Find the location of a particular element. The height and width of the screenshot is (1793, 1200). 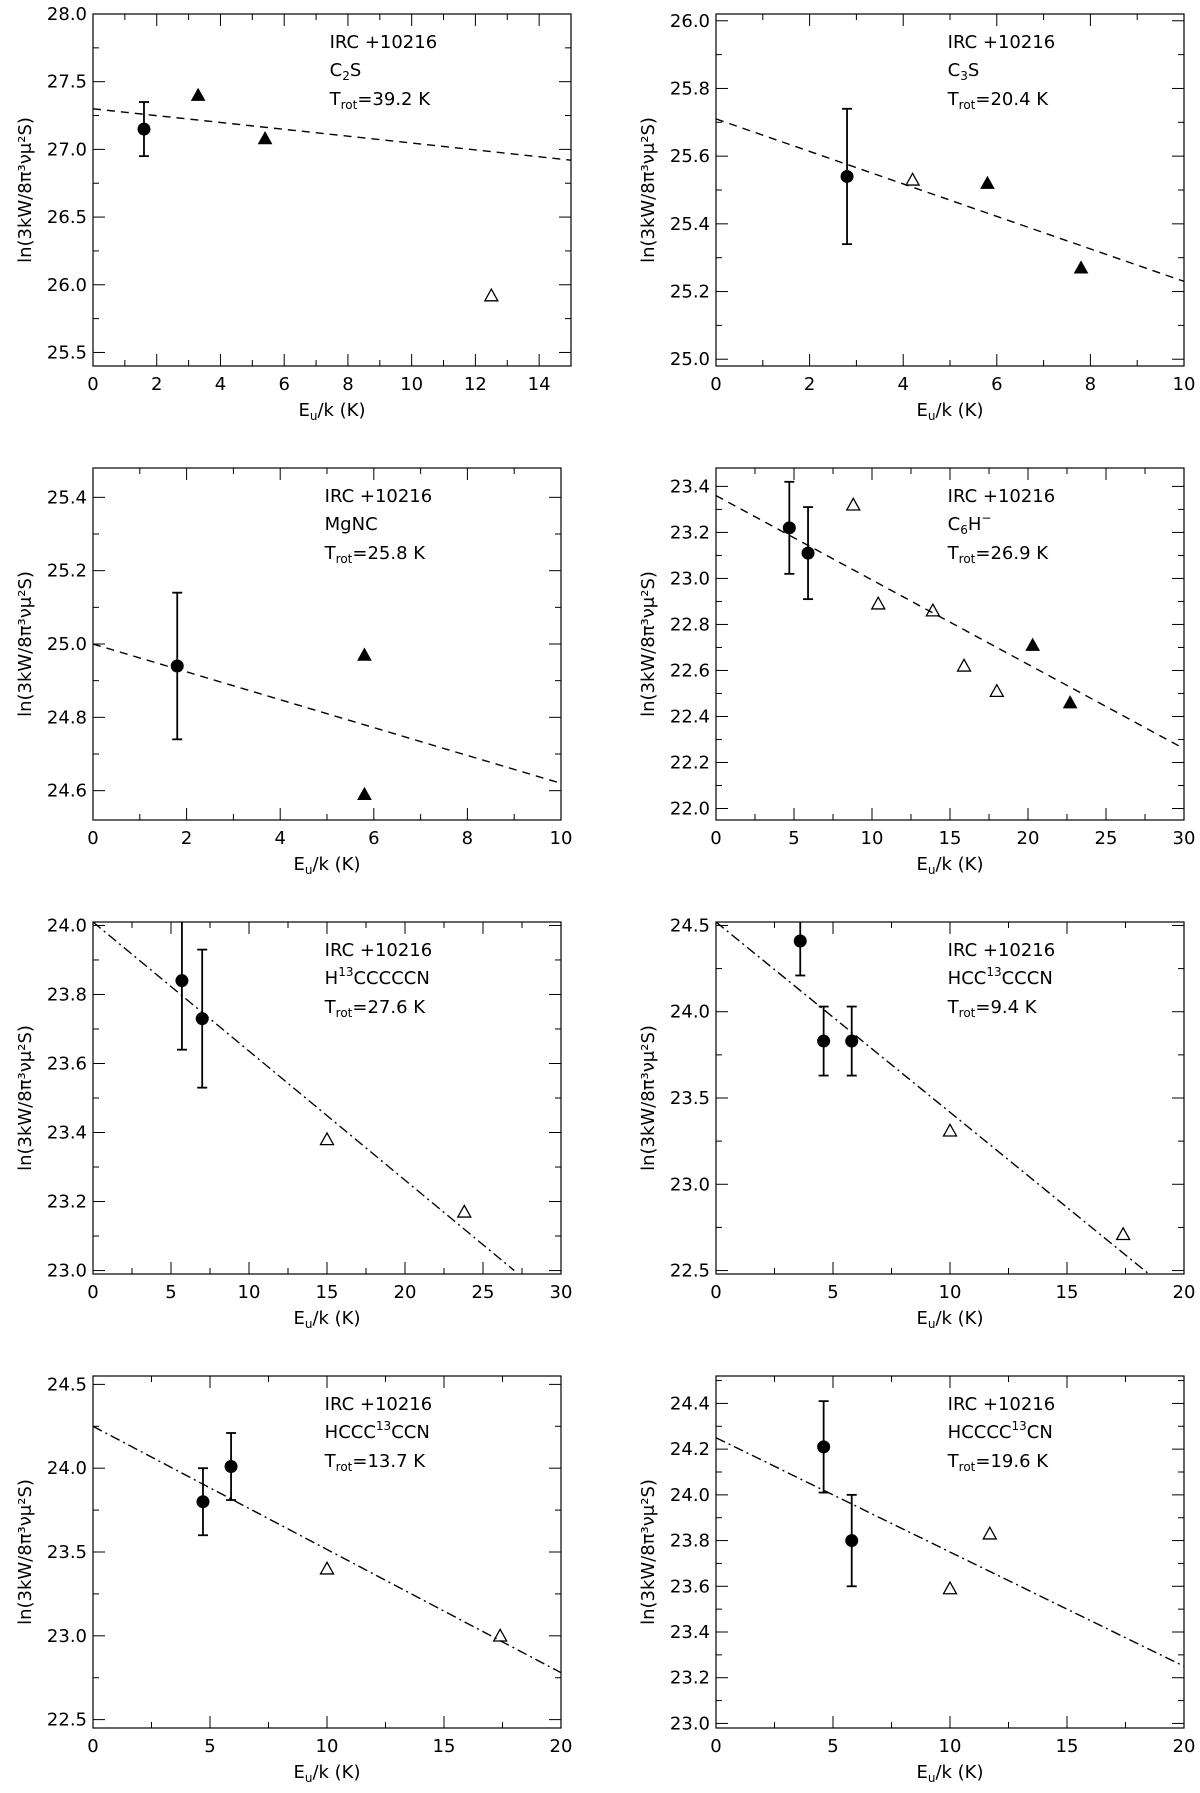

molecule-part: CN is located at coordinates (1040, 1432).